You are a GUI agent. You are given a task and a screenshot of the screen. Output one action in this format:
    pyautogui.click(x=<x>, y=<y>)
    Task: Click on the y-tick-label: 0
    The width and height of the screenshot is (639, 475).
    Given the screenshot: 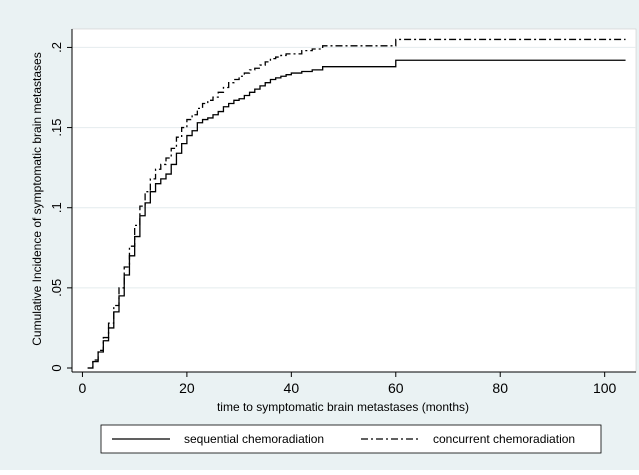 What is the action you would take?
    pyautogui.click(x=56, y=367)
    